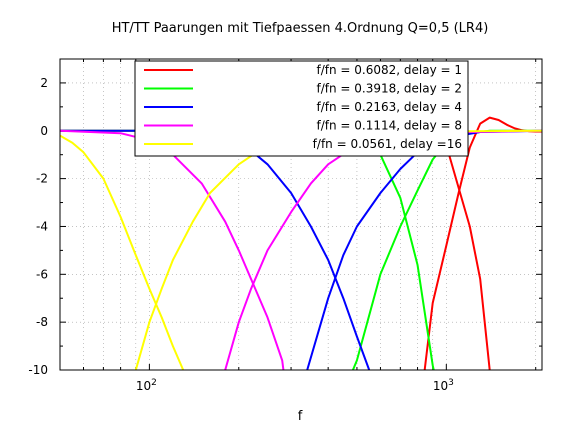 The width and height of the screenshot is (576, 432). Describe the element at coordinates (389, 89) in the screenshot. I see `legend-label: f/fn = 0.3918, delay = 2` at that location.